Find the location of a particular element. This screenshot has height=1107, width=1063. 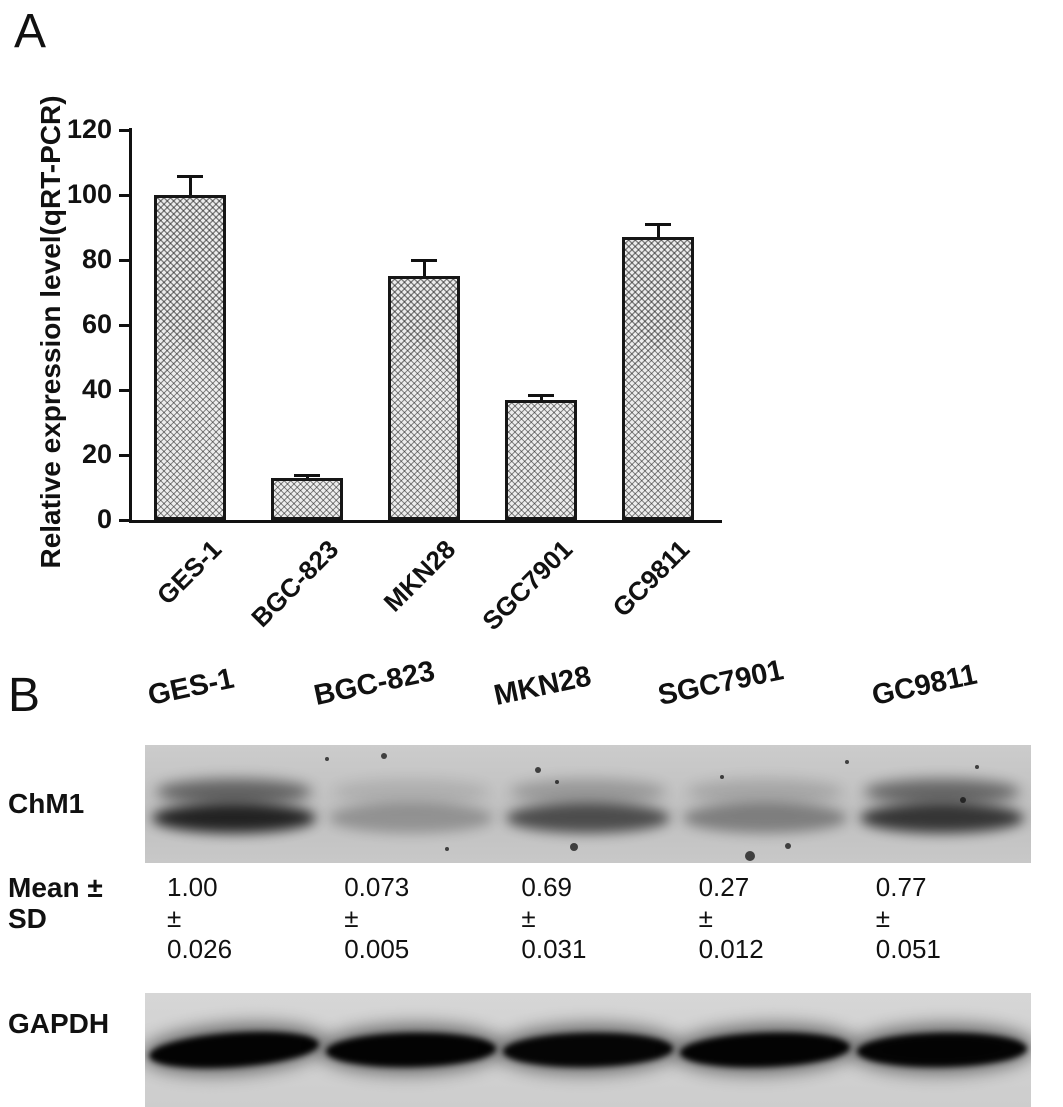

bar-SGC7901 is located at coordinates (541, 459).